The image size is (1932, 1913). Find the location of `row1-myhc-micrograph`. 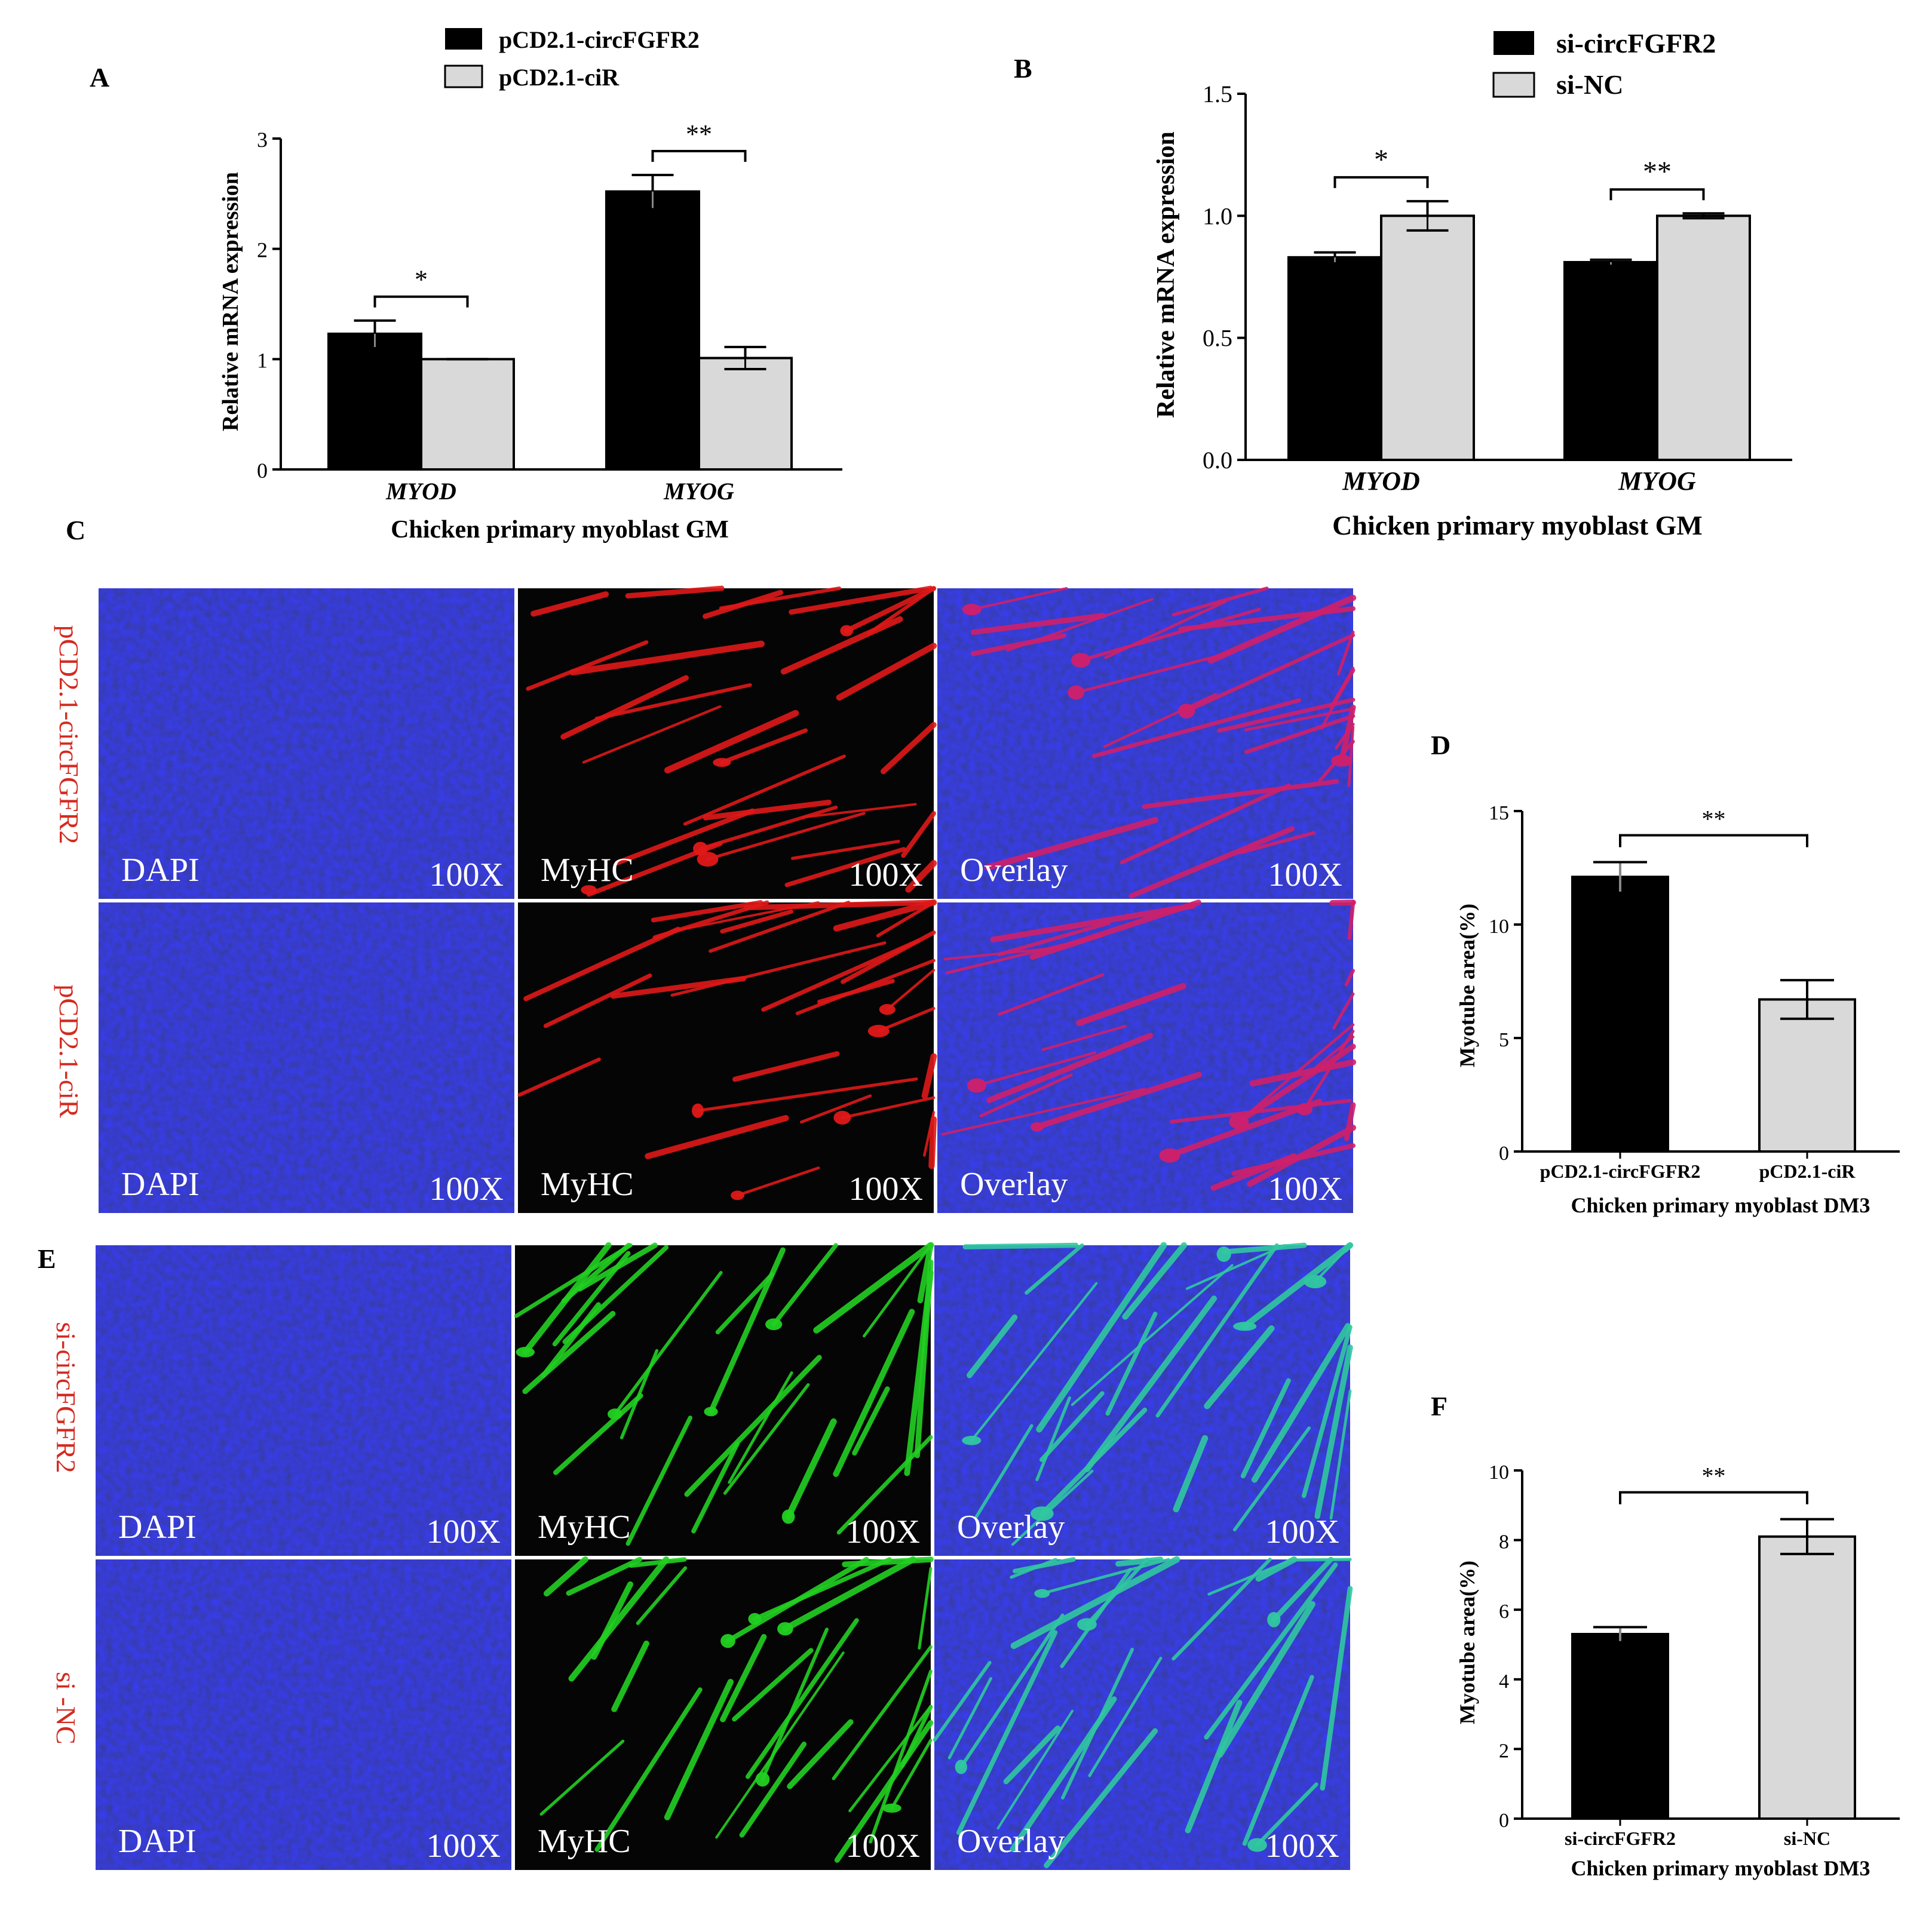

row1-myhc-micrograph is located at coordinates (724, 1399).